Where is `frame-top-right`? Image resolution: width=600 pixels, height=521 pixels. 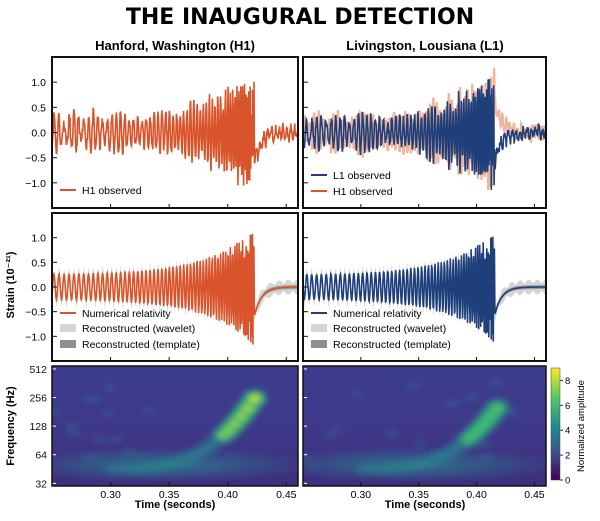
frame-top-right is located at coordinates (424, 132).